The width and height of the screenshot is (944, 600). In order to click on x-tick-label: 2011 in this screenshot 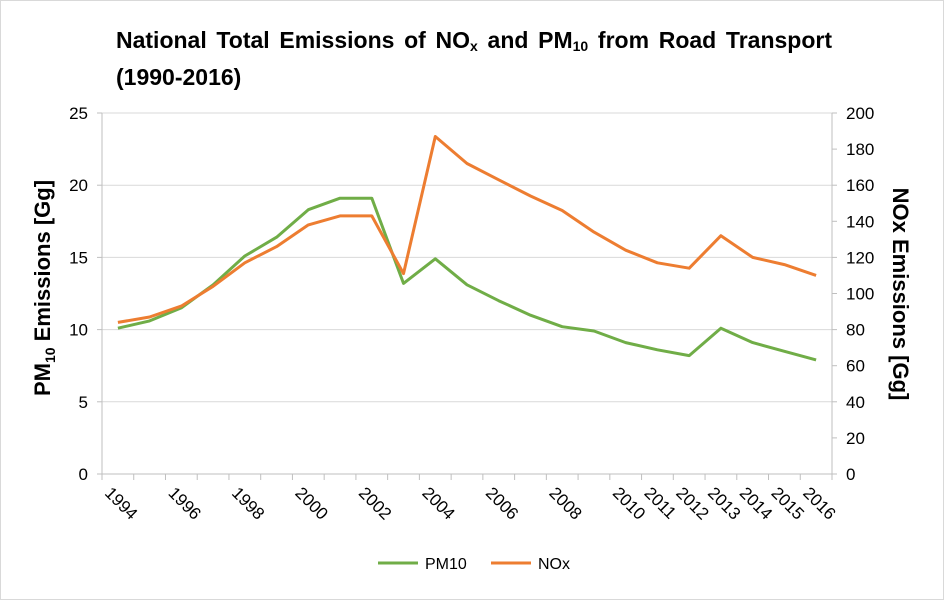, I will do `click(660, 502)`.